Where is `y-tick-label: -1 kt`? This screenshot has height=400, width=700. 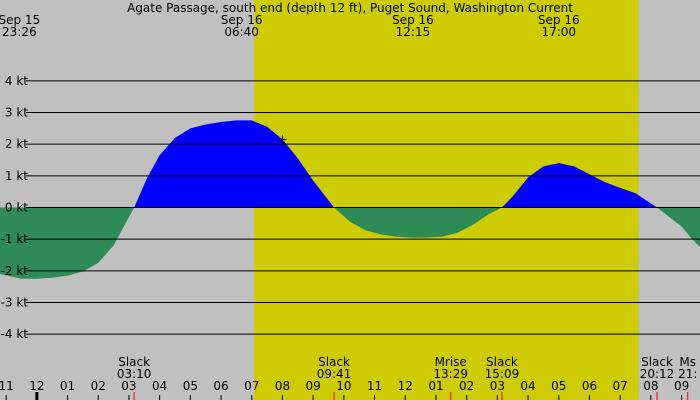
y-tick-label: -1 kt is located at coordinates (15, 239).